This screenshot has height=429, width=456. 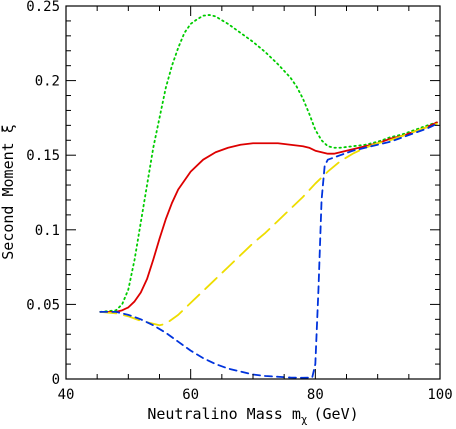 I want to click on x-axis-label-main: Neutralino Mass m, so click(x=224, y=414).